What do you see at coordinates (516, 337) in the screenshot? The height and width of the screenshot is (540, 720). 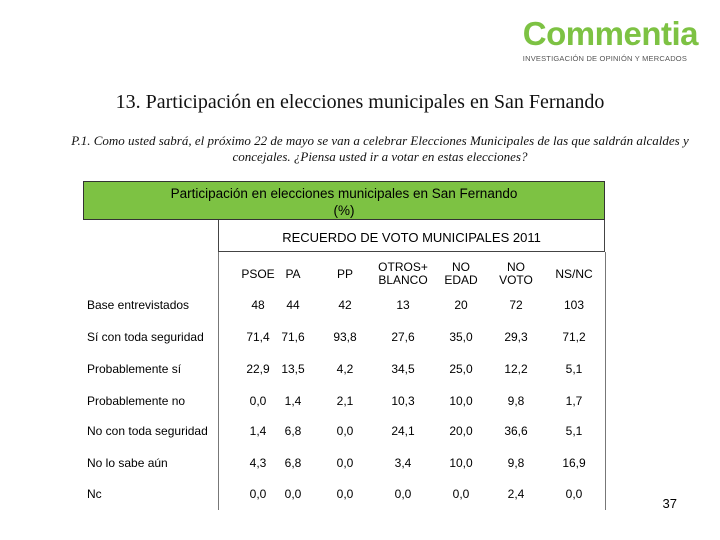 I see `table-cell: 29,3` at bounding box center [516, 337].